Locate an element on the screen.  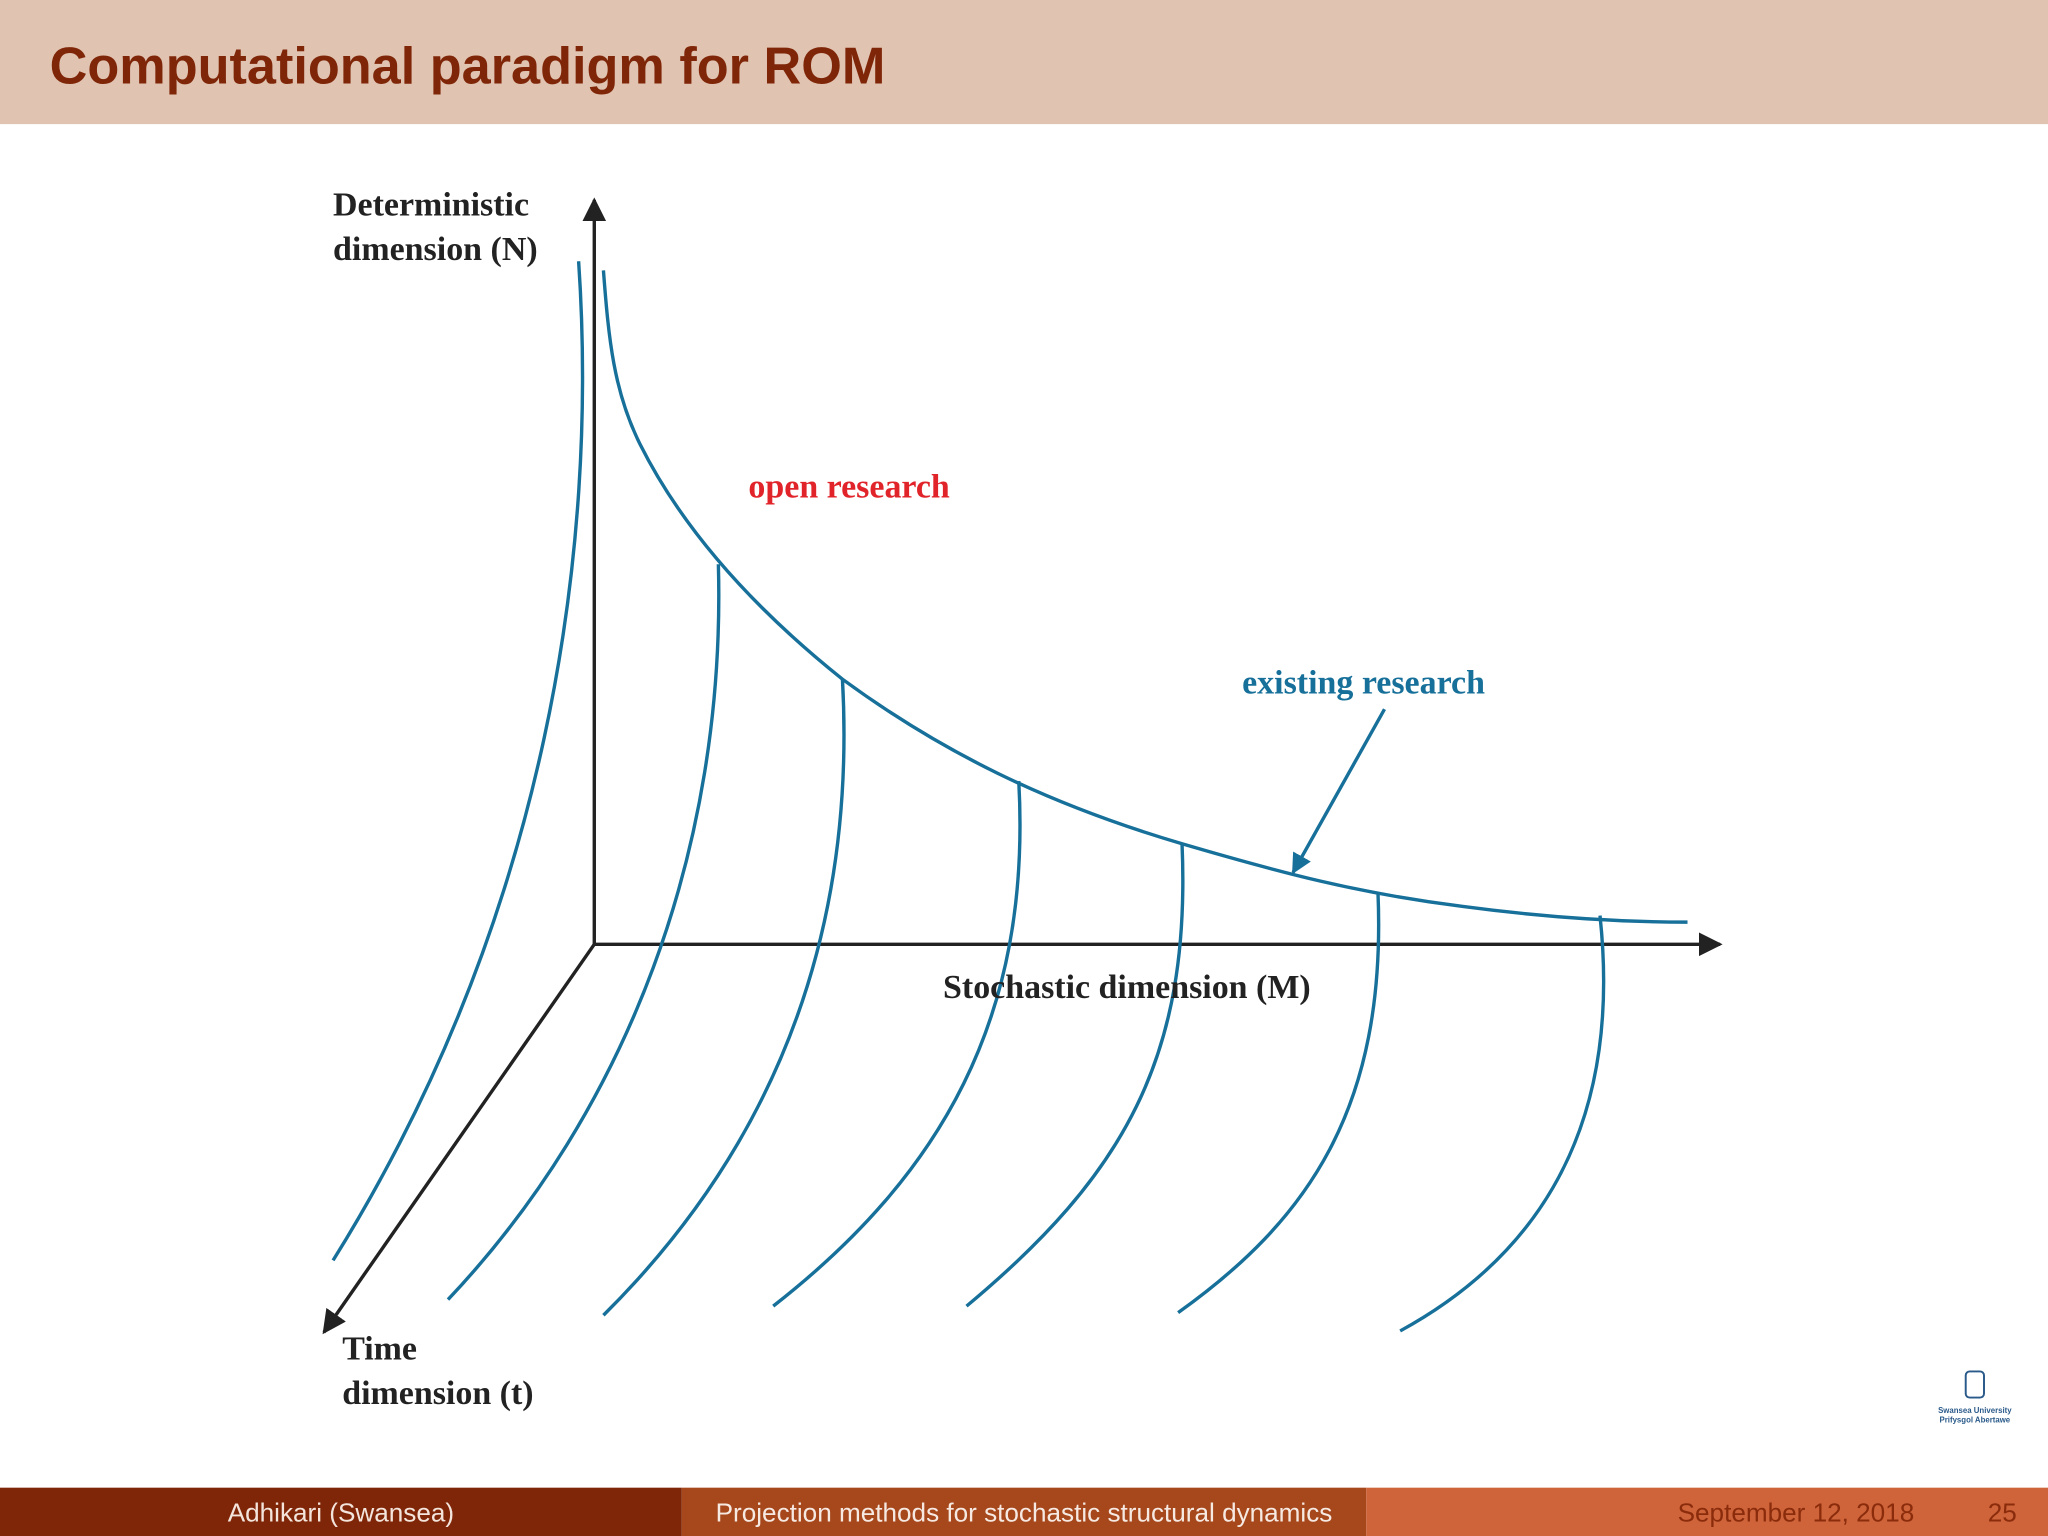
footer-middle is located at coordinates (1024, 1511).